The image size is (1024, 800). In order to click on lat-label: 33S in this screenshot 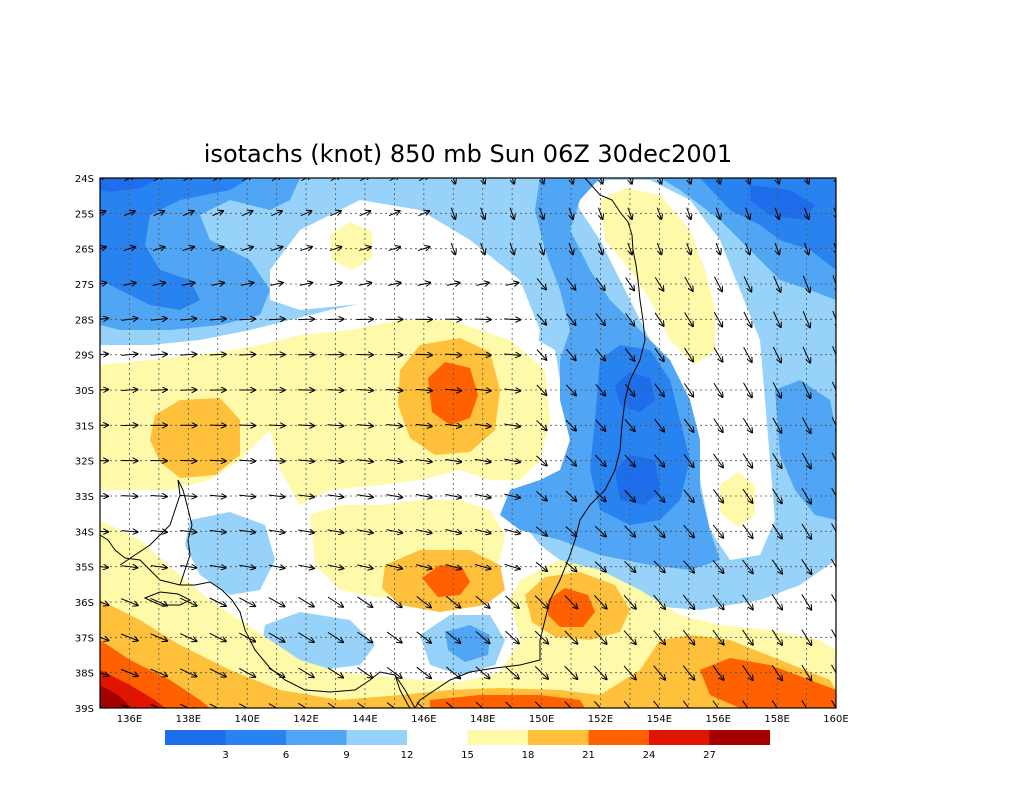, I will do `click(84, 497)`.